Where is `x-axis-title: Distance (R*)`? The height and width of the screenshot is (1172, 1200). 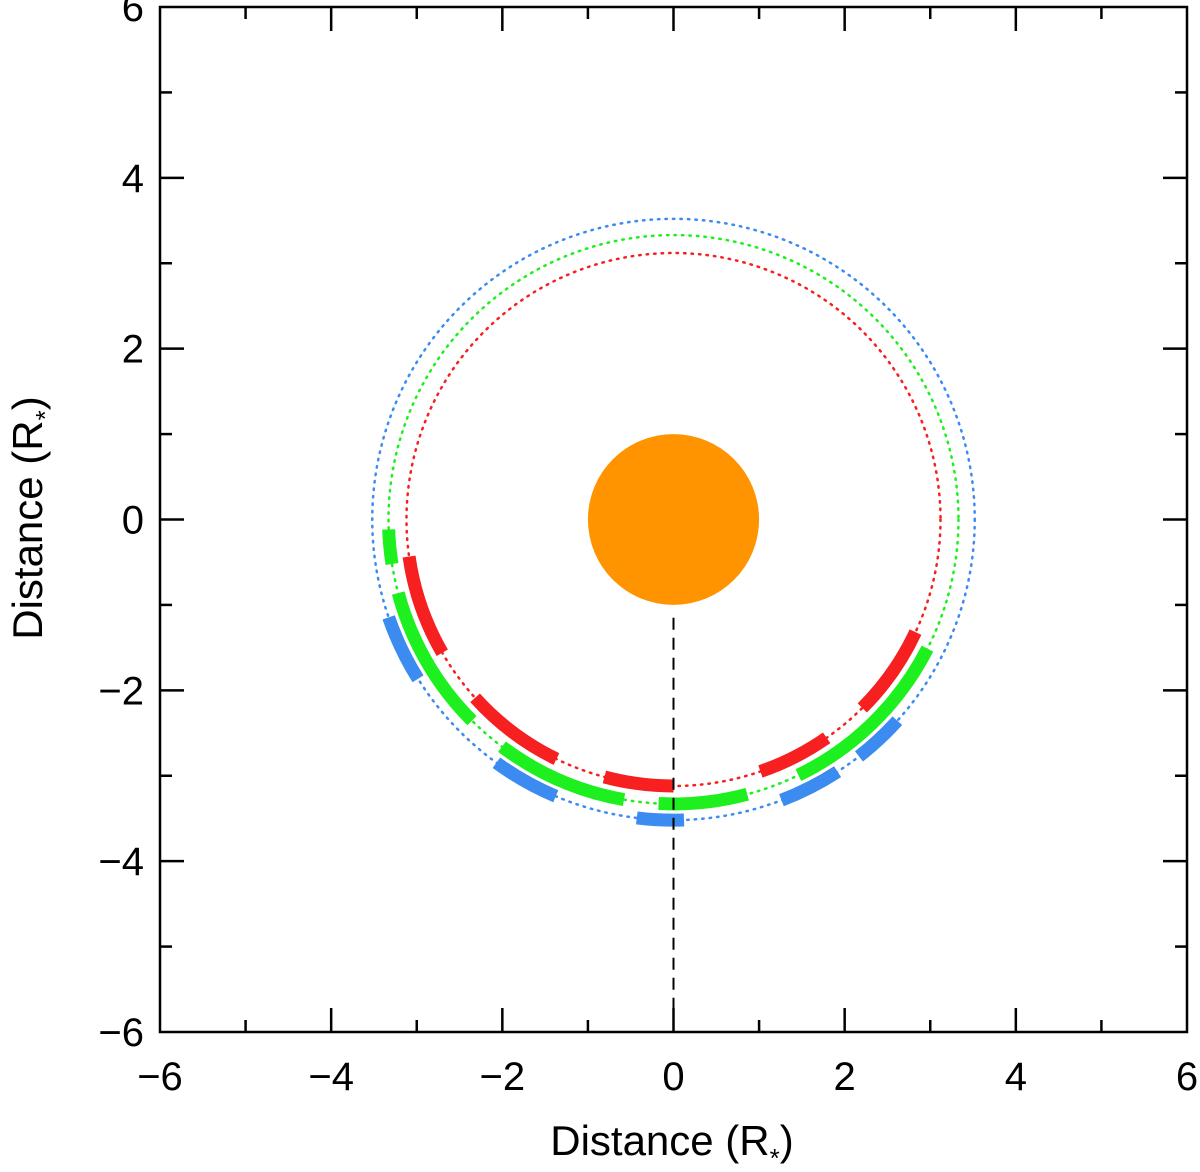 x-axis-title: Distance (R*) is located at coordinates (672, 1144).